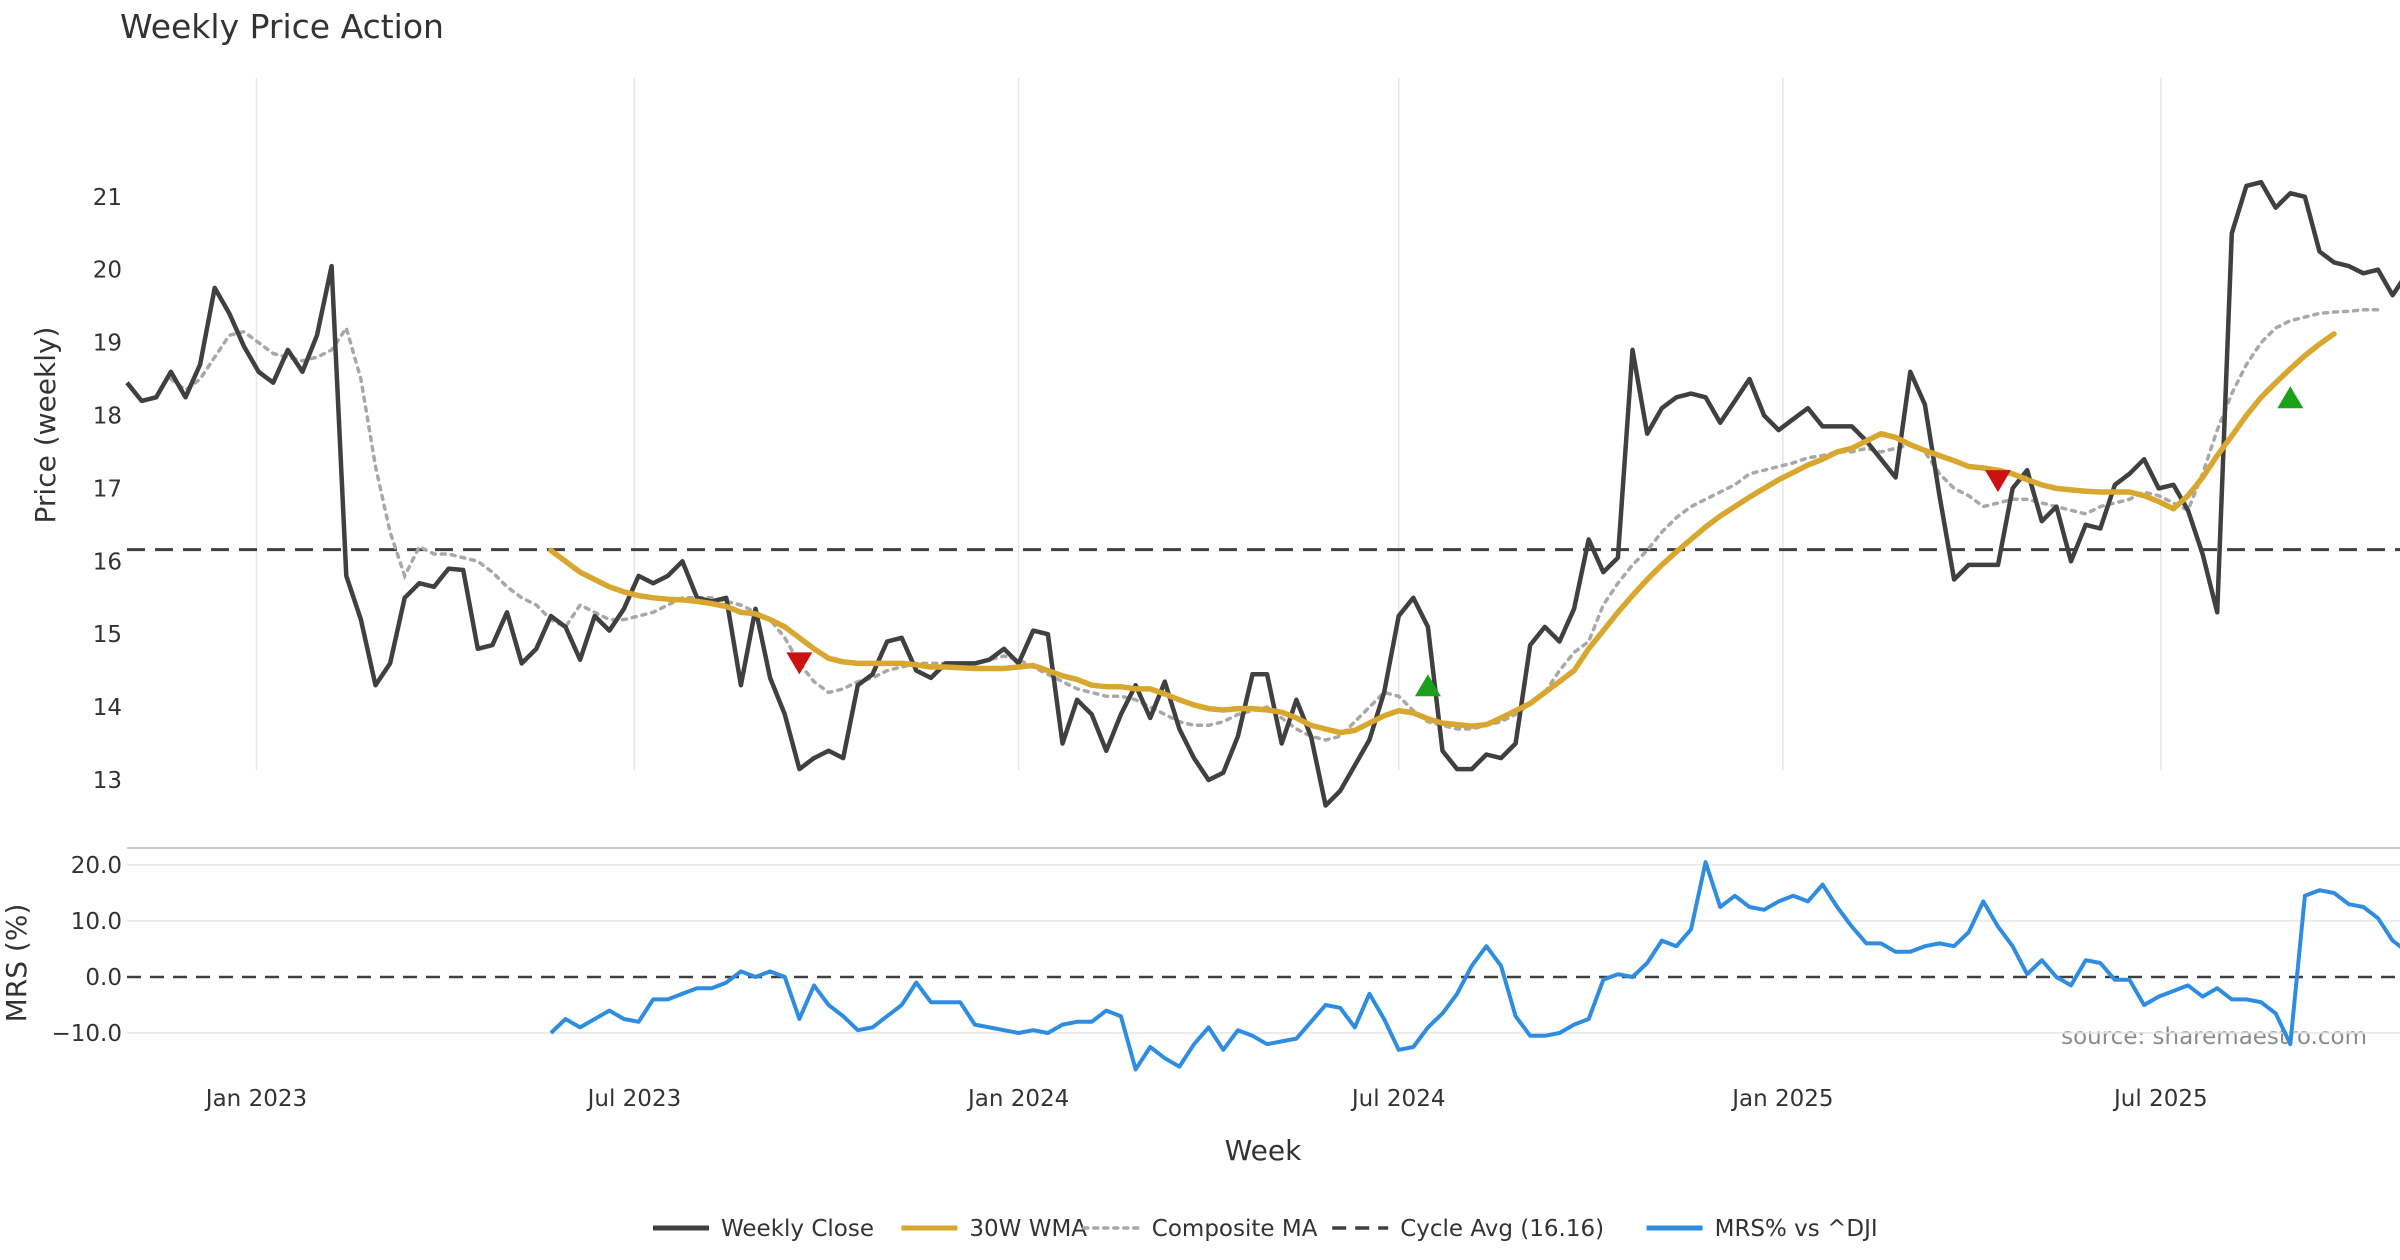 The image size is (2400, 1260). I want to click on x-tick-label: Jan 2024, so click(1017, 1099).